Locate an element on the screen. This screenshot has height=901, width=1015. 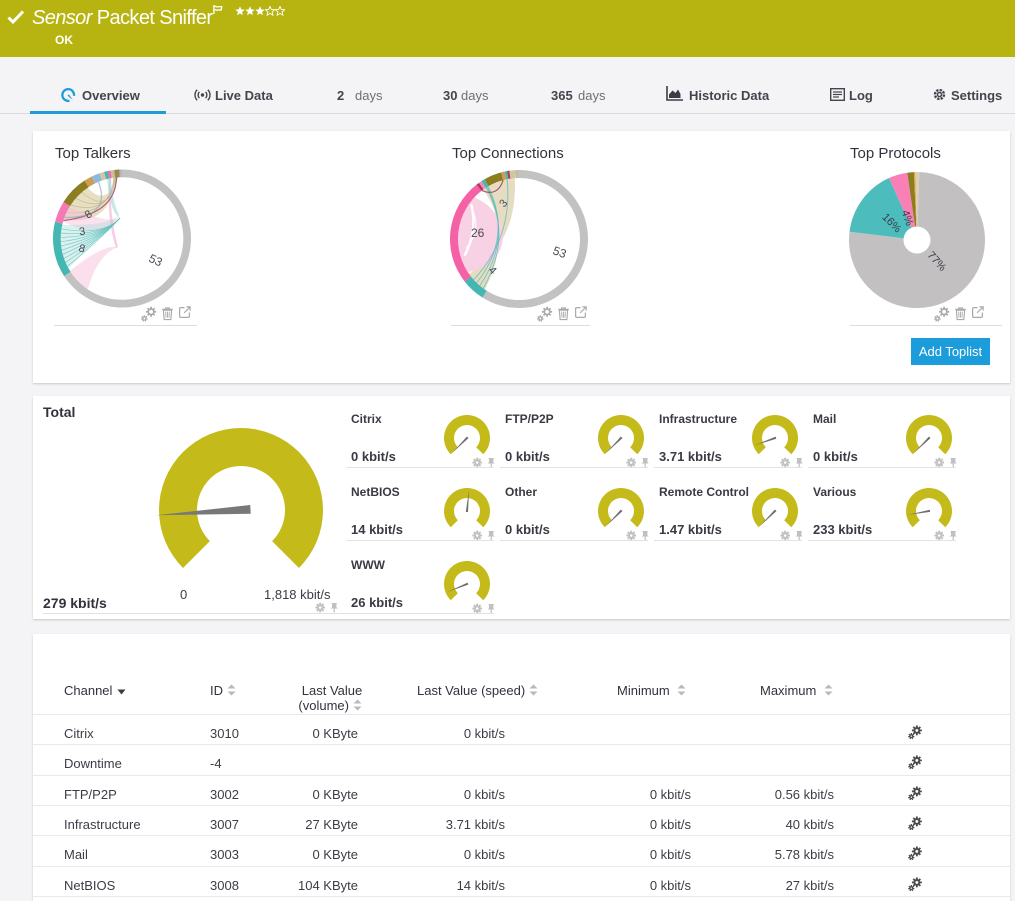
svg-text: 4% is located at coordinates (907, 218).